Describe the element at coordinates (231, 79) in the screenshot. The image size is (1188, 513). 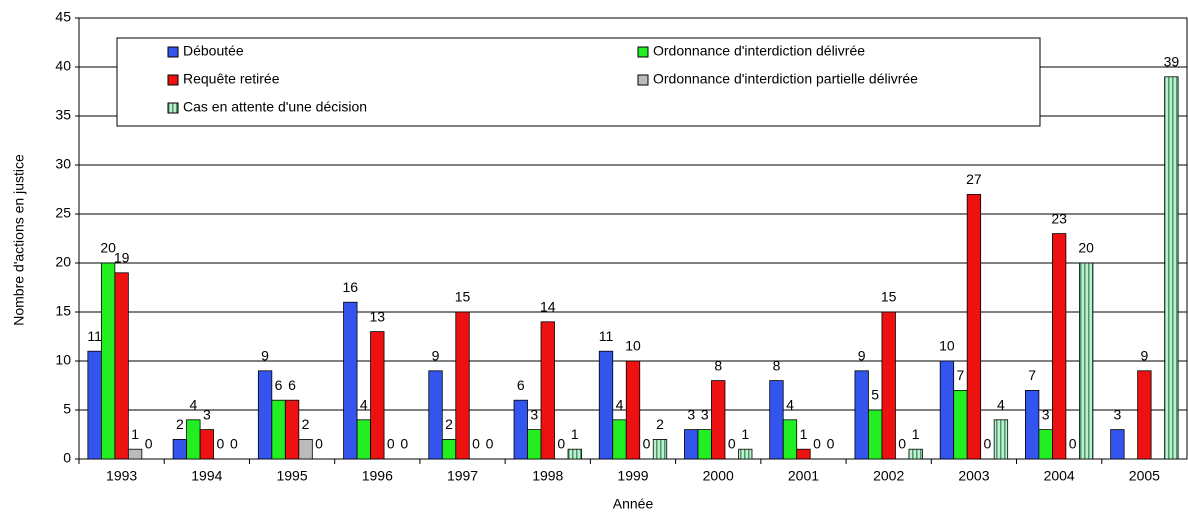
I see `legend-label: Requête retirée` at that location.